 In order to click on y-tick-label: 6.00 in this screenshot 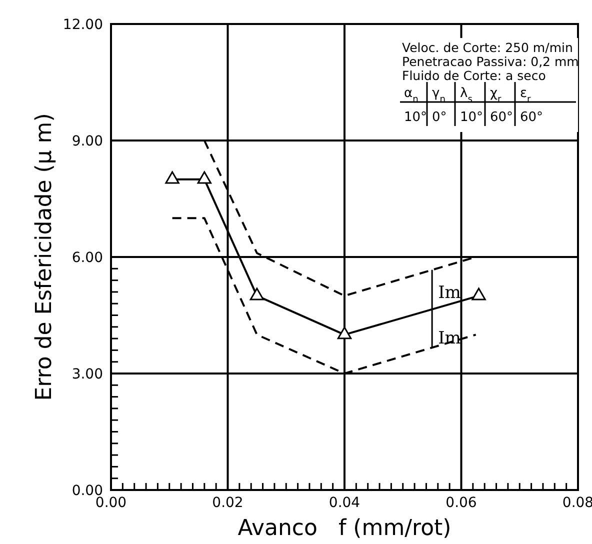, I will do `click(87, 258)`.